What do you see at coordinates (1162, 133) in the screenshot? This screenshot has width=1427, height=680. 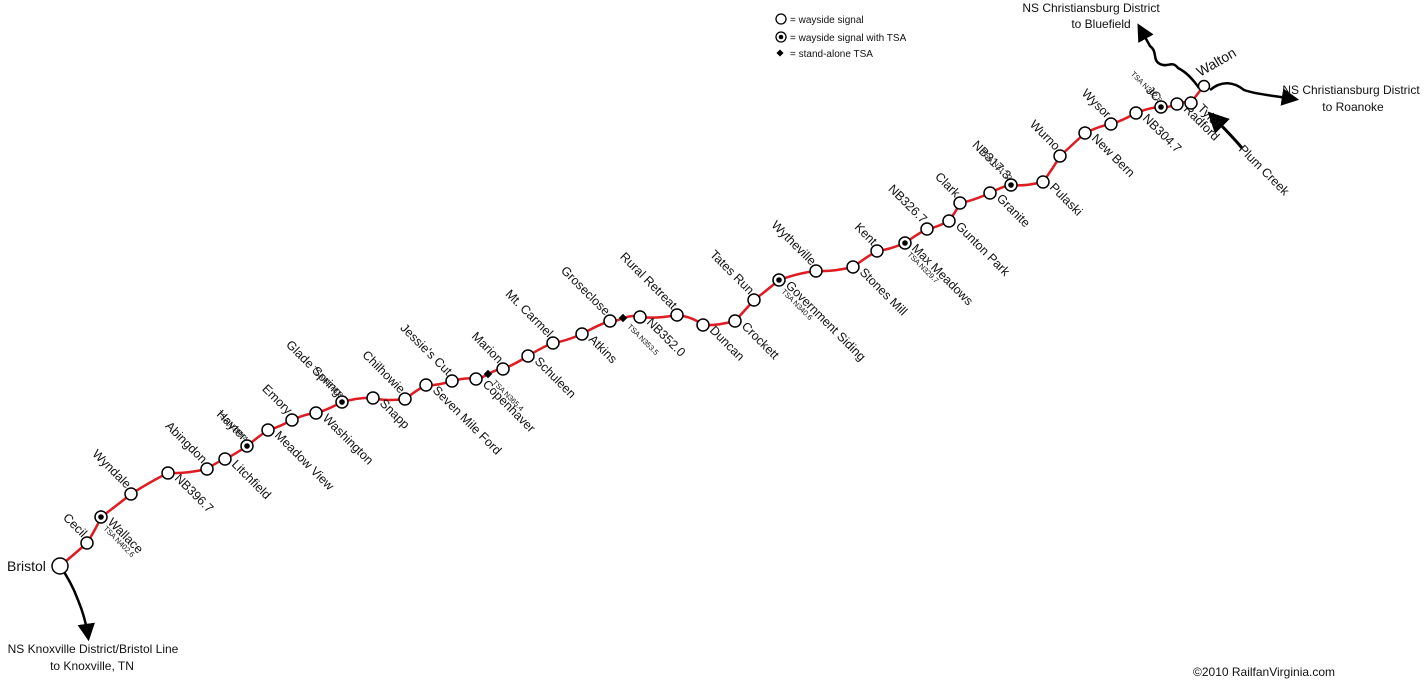 I see `station-label-nb304-7: NB304.7` at bounding box center [1162, 133].